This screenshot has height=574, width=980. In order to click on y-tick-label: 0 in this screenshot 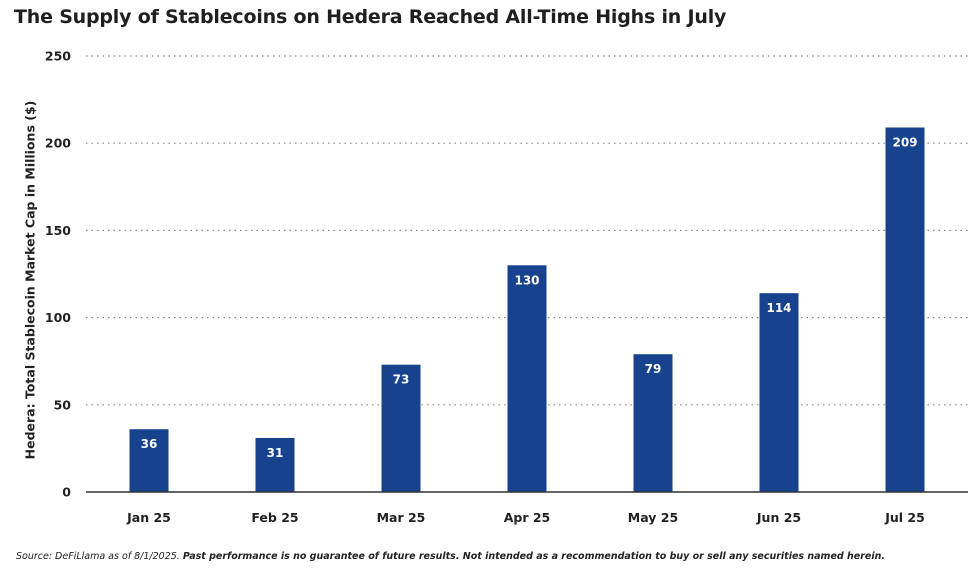, I will do `click(66, 492)`.